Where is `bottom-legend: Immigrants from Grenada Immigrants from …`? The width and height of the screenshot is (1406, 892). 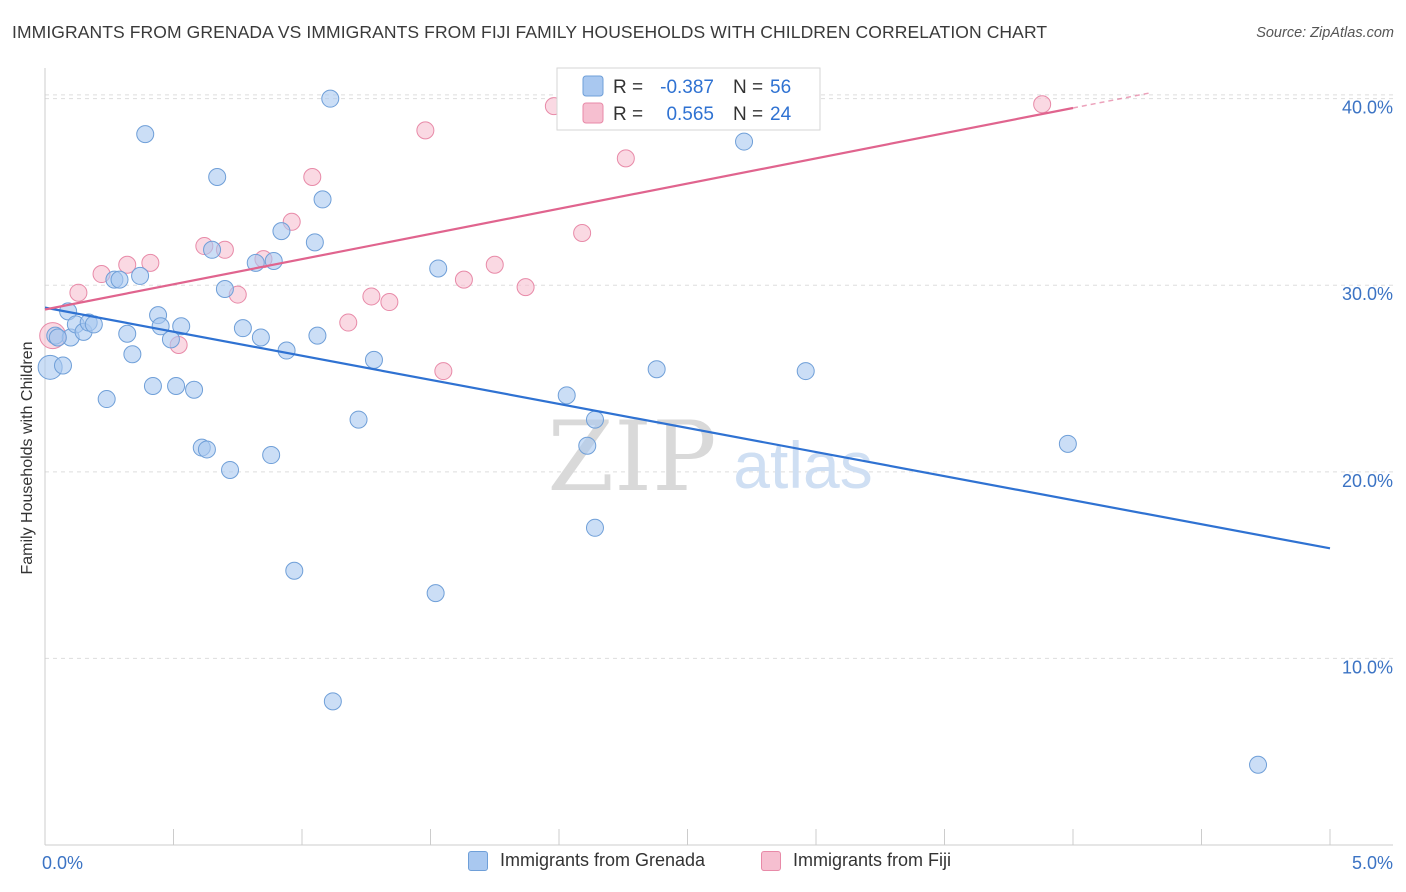
bottom-legend: Immigrants from Grenada Immigrants from … is located at coordinates (703, 865).